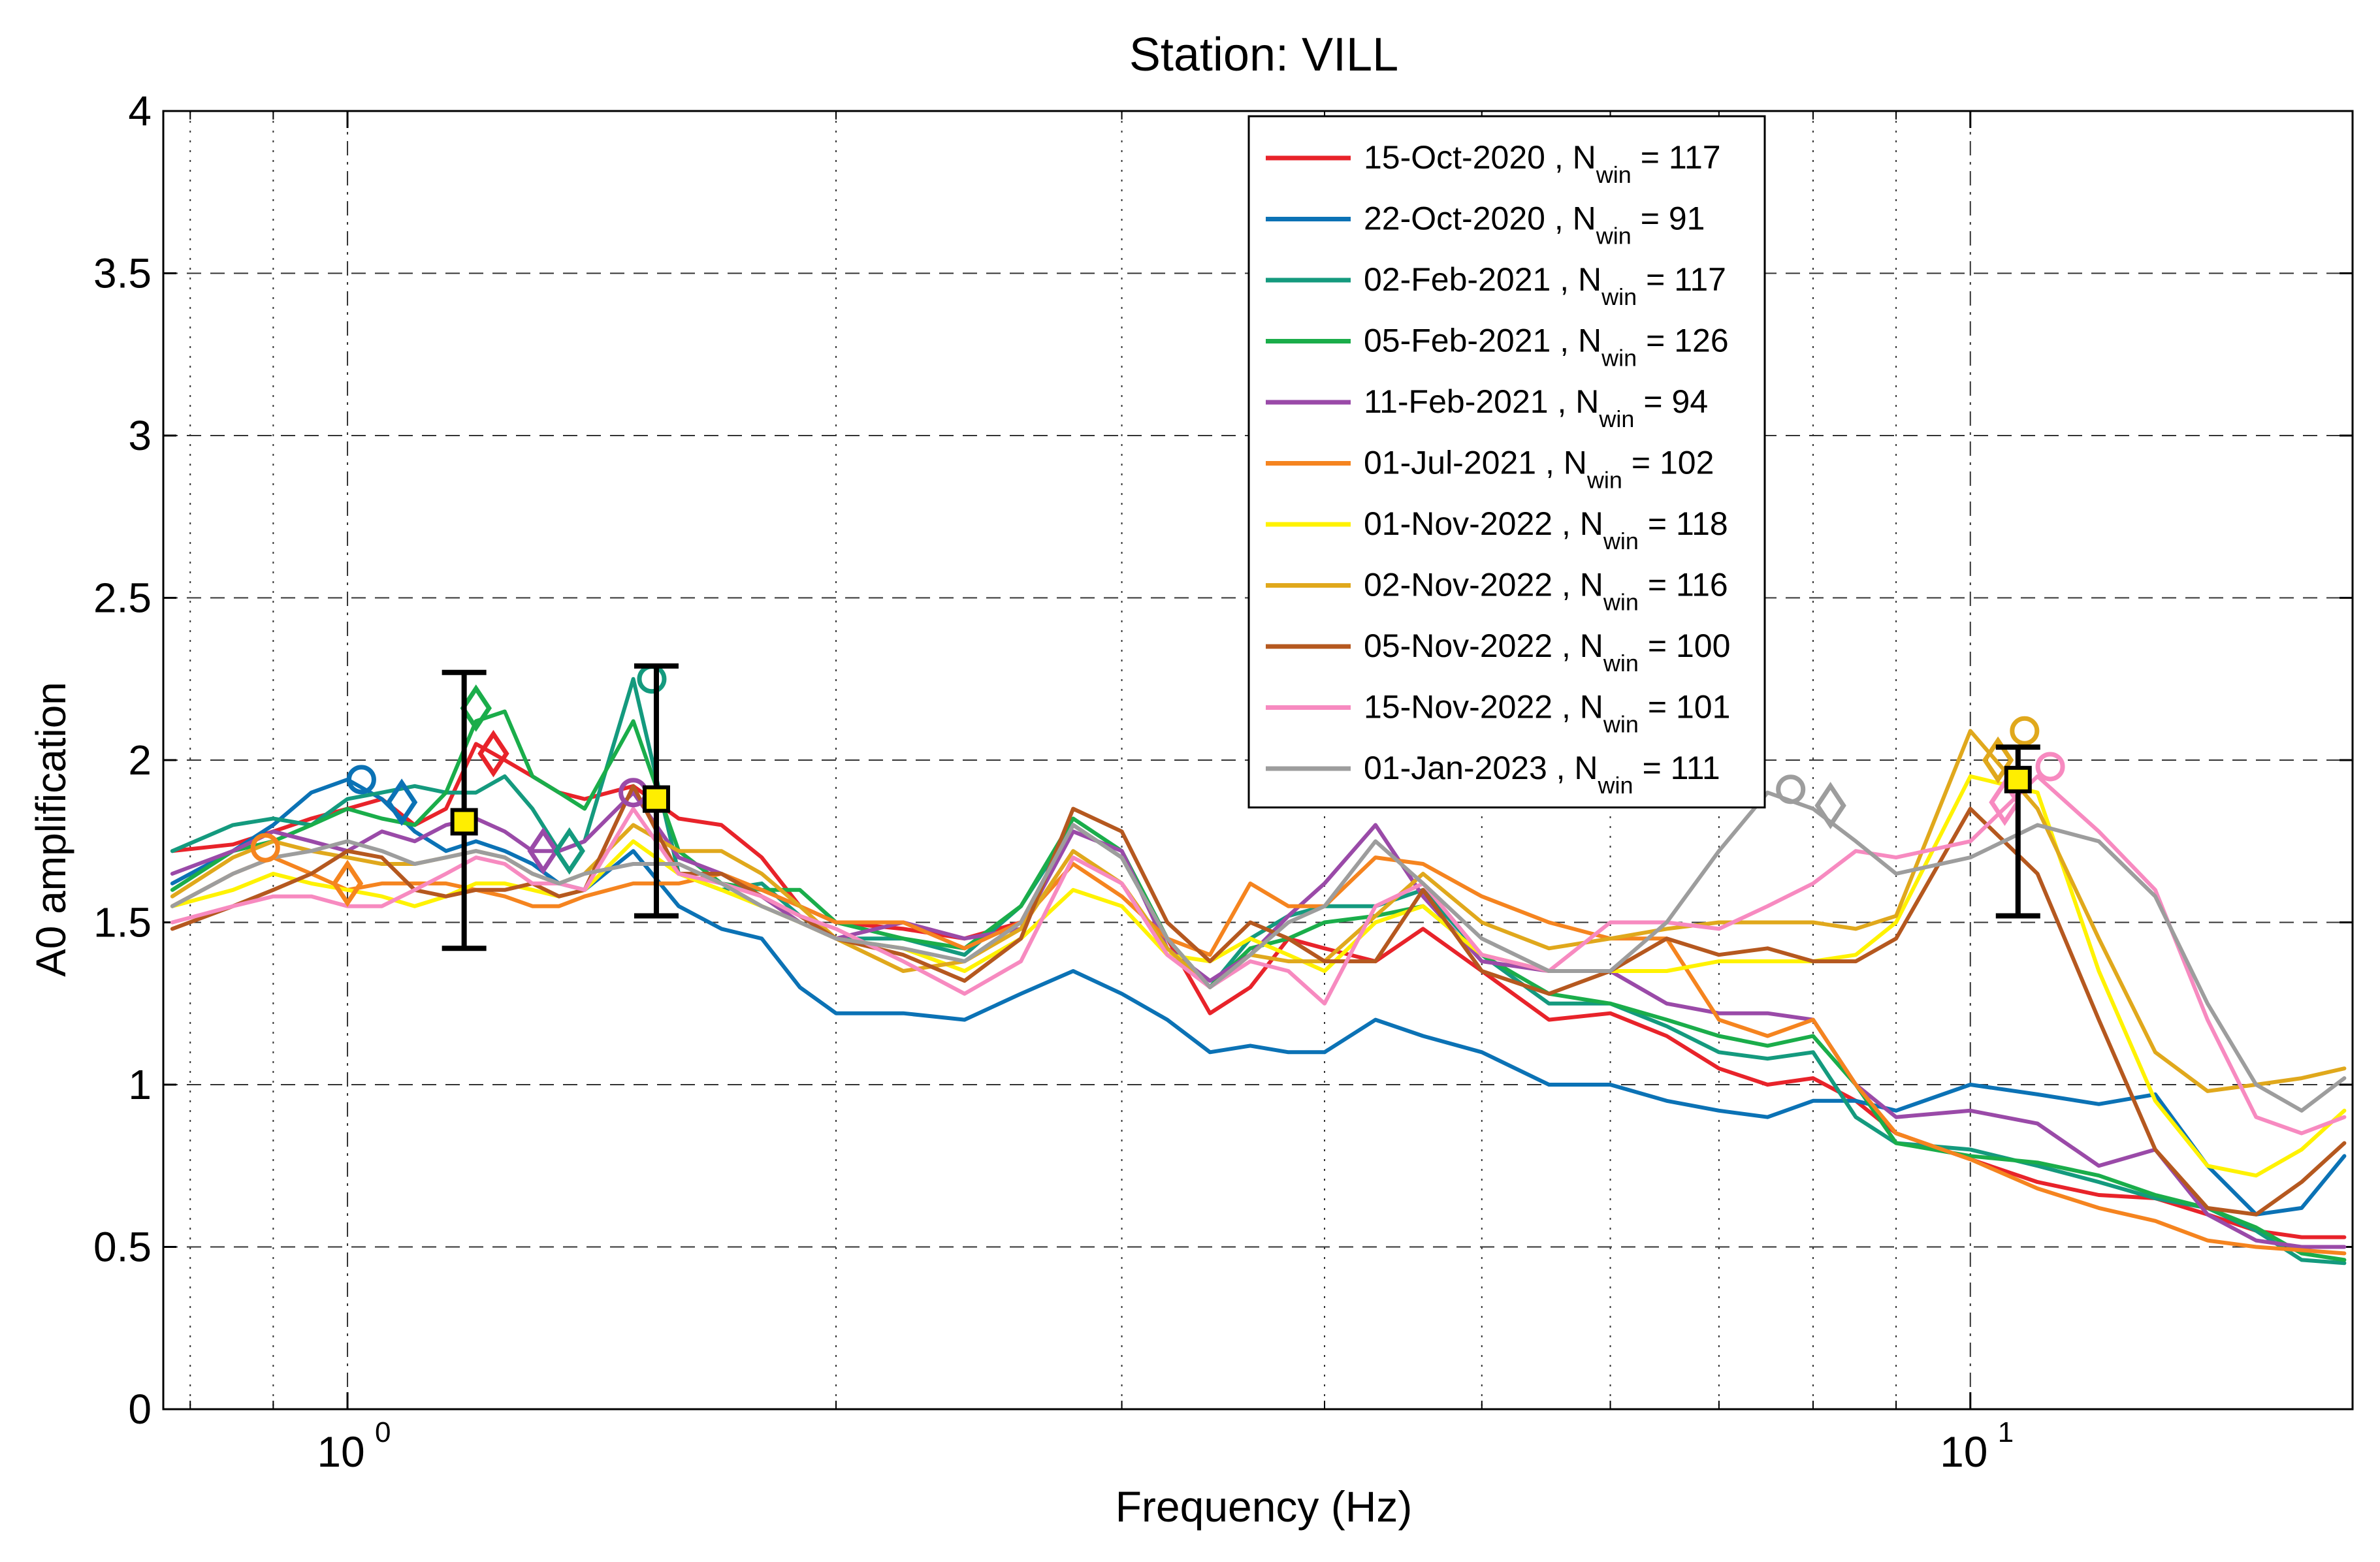  I want to click on y-axis-label: A0 amplification, so click(50, 829).